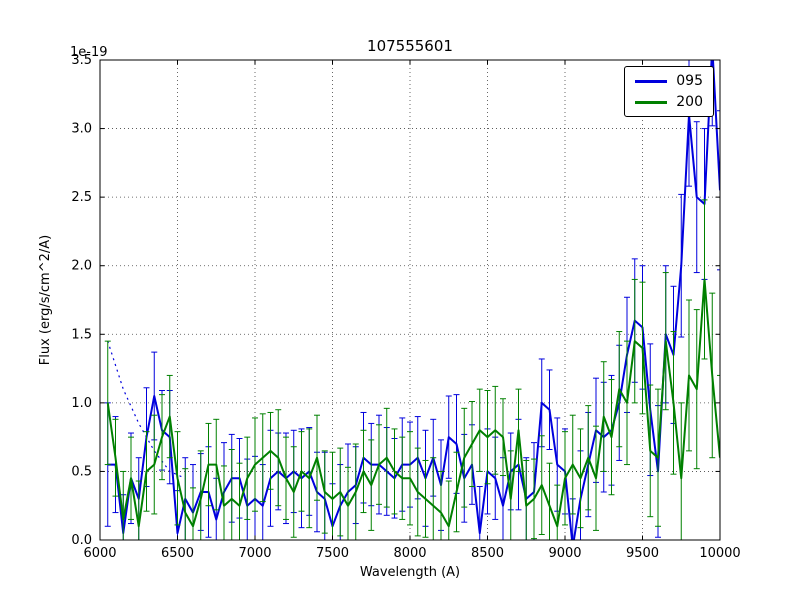 This screenshot has height=600, width=800. Describe the element at coordinates (45, 300) in the screenshot. I see `y-axis-label: Flux (erg/s/cm^2/A)` at that location.